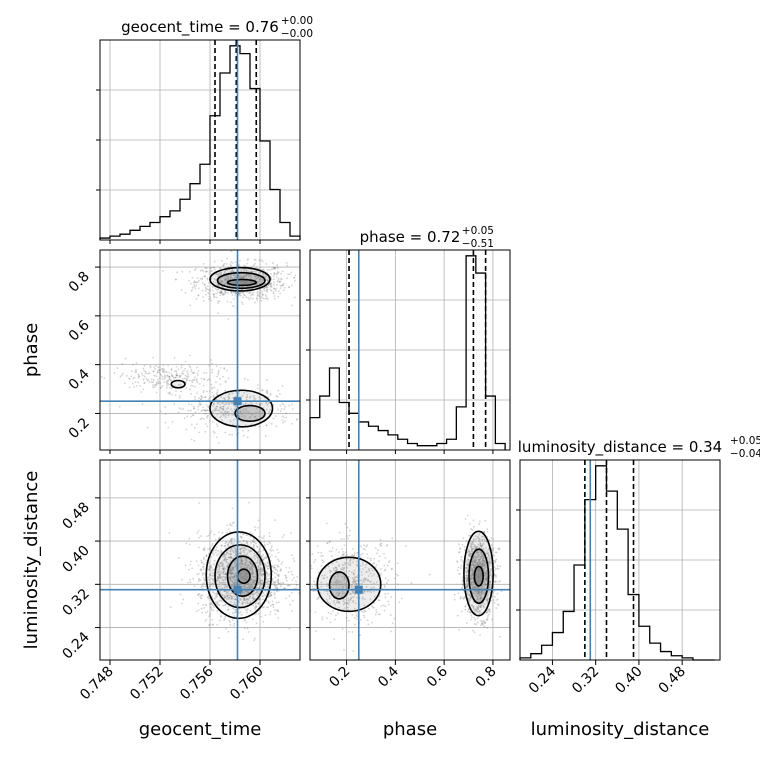 Image resolution: width=760 pixels, height=760 pixels. I want to click on histogram-step, so click(200, 142).